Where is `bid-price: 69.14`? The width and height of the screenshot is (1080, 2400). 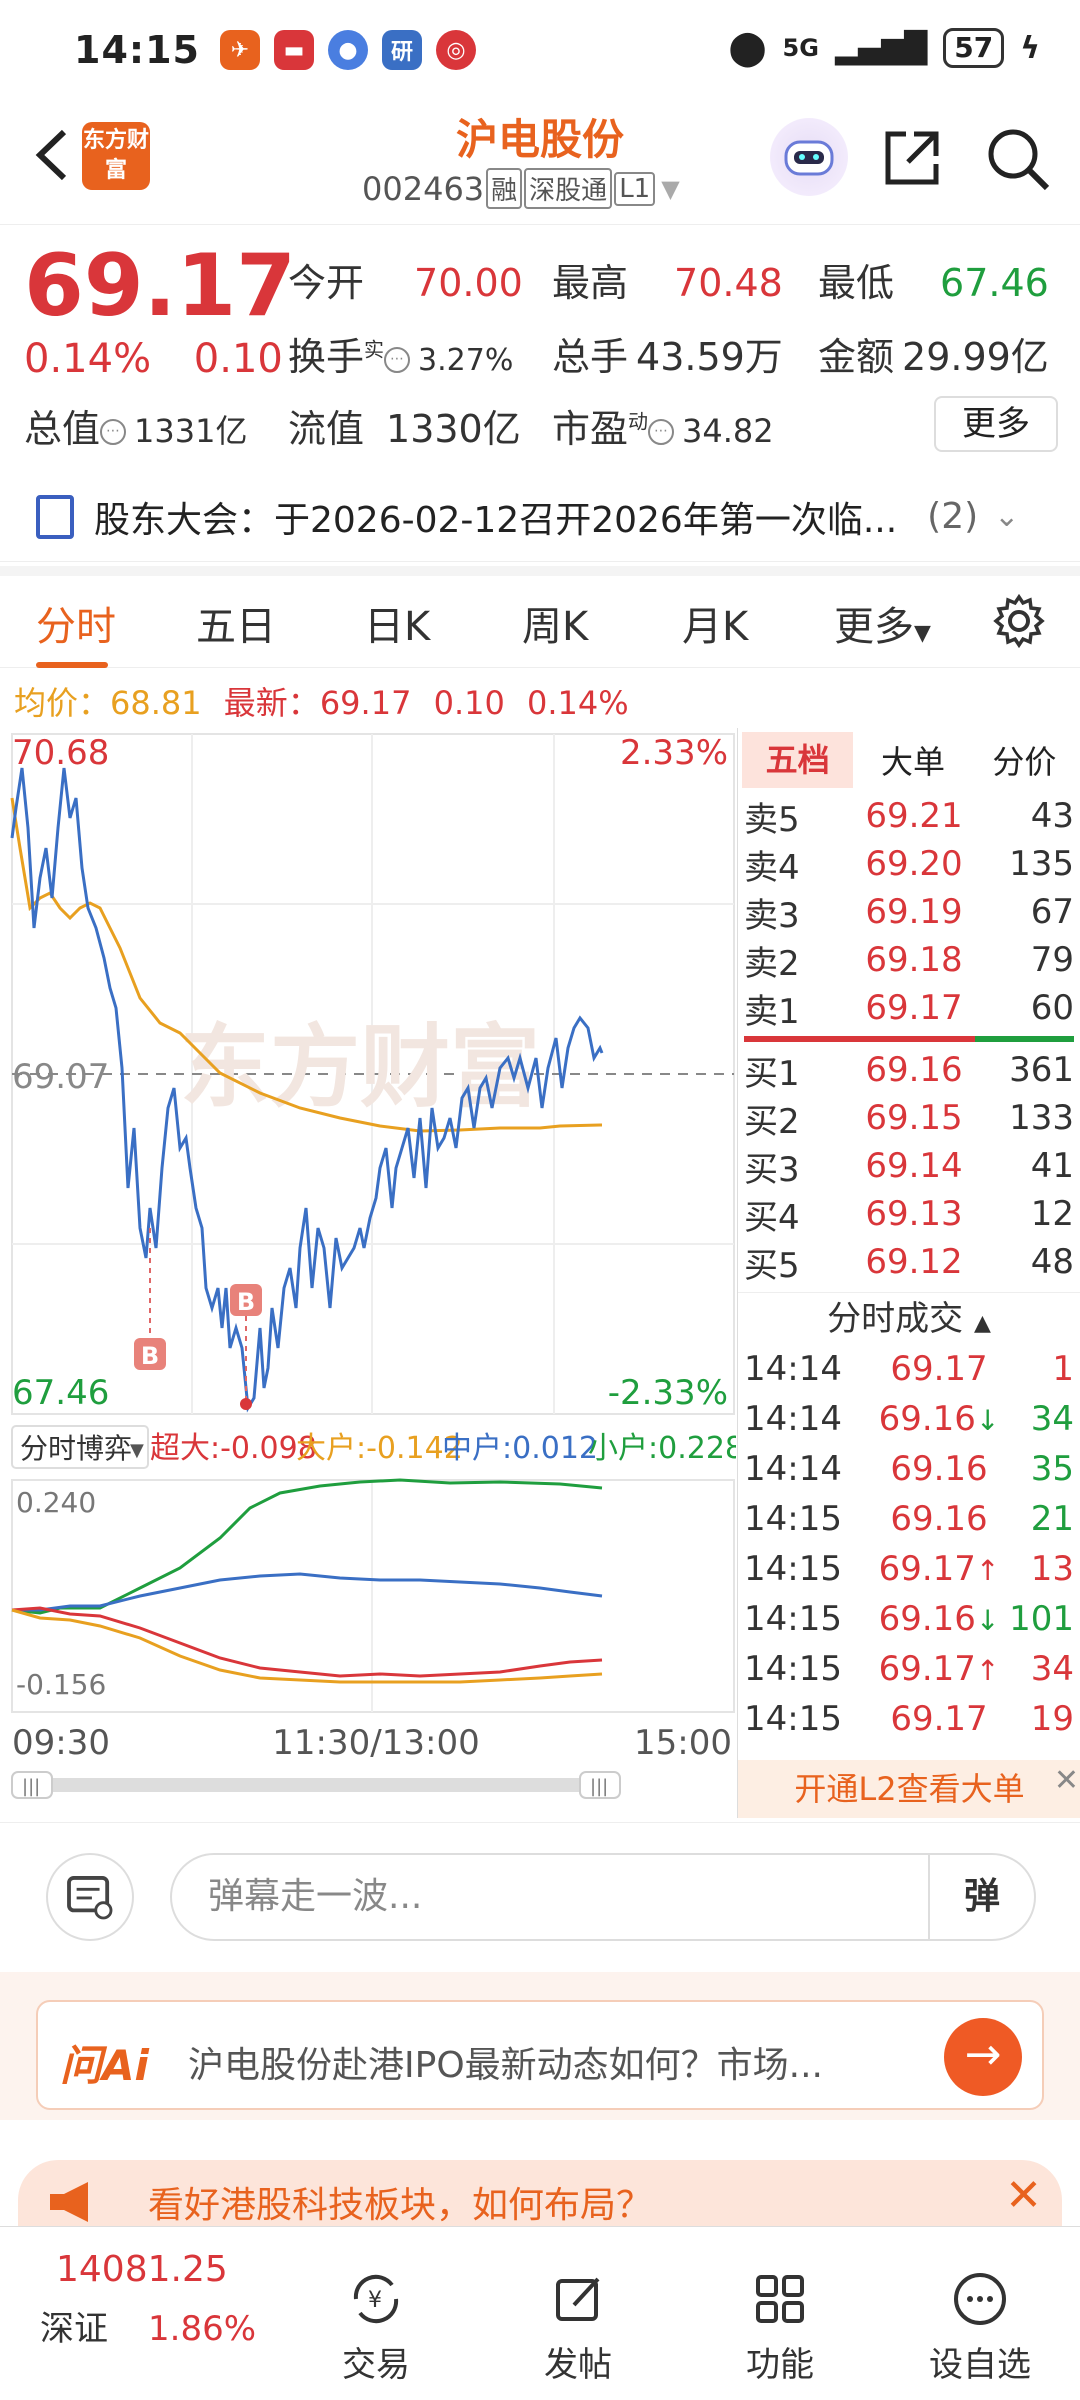 bid-price: 69.14 is located at coordinates (914, 1166).